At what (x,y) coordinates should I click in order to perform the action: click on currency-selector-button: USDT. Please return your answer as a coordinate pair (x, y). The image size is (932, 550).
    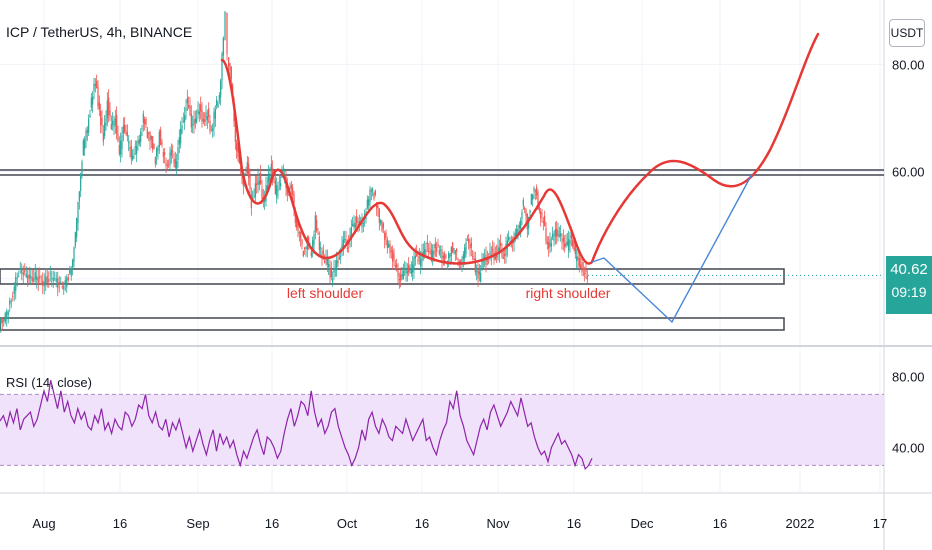
    Looking at the image, I should click on (907, 33).